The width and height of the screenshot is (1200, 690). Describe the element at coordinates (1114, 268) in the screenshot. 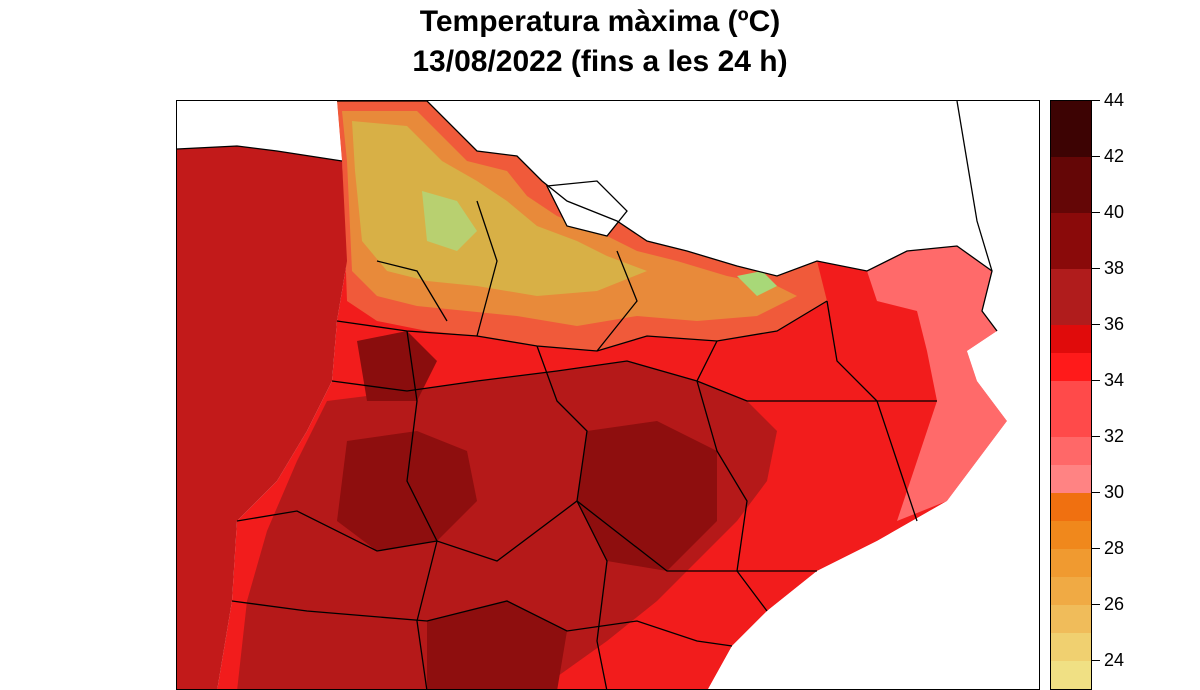

I see `scale-tick-label: 38` at that location.